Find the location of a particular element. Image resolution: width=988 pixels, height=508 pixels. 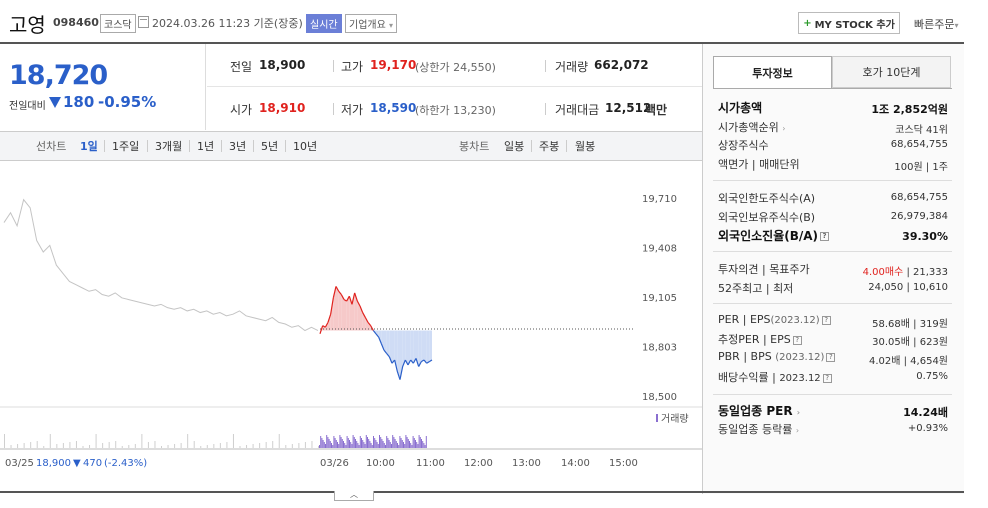

tab-weekly-candle: 주봉 is located at coordinates (549, 146).